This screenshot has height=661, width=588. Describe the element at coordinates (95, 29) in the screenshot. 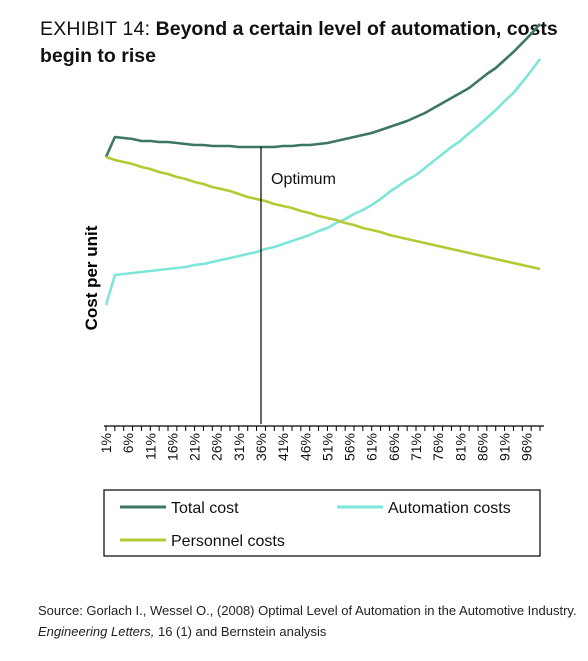

I see `exhibit-label: EXHIBIT 14:` at that location.